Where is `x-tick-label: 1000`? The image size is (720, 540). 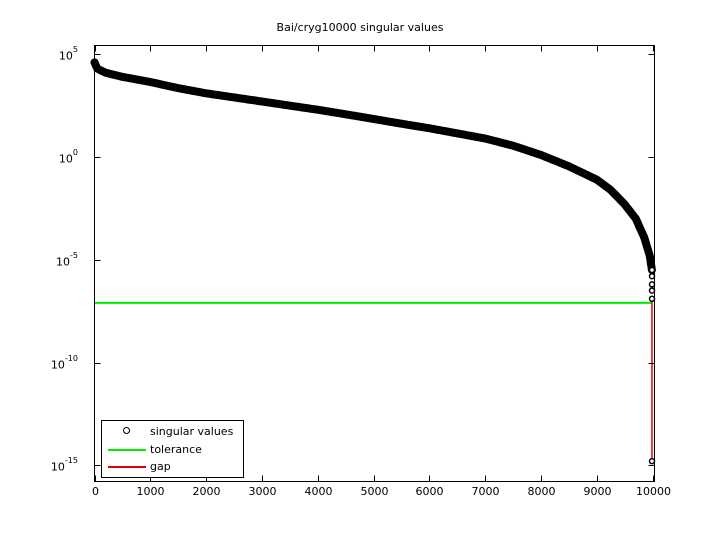
x-tick-label: 1000 is located at coordinates (150, 491).